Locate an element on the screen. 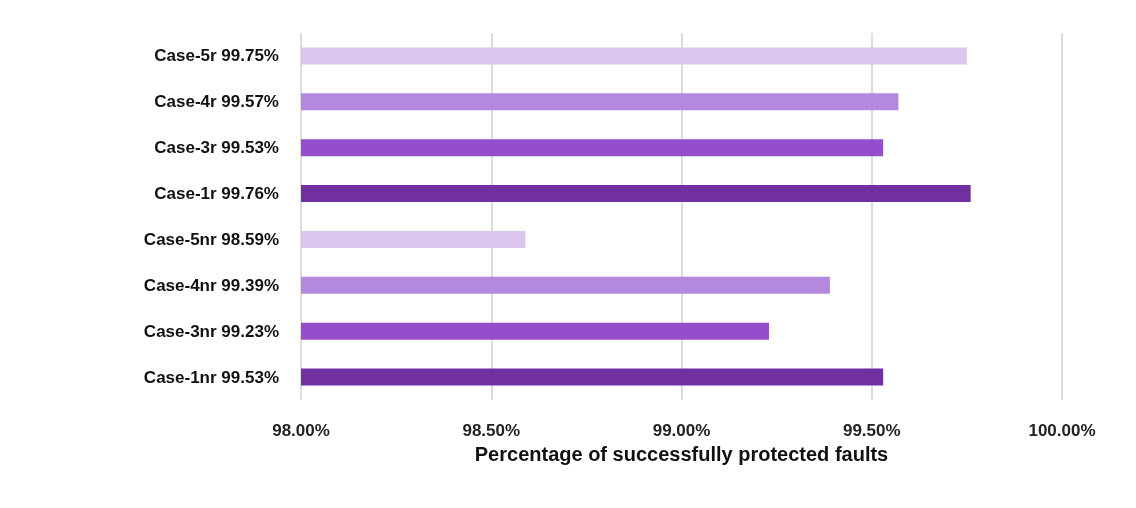 The height and width of the screenshot is (508, 1136). y-tick-label: Case-1r 99.76% is located at coordinates (216, 194).